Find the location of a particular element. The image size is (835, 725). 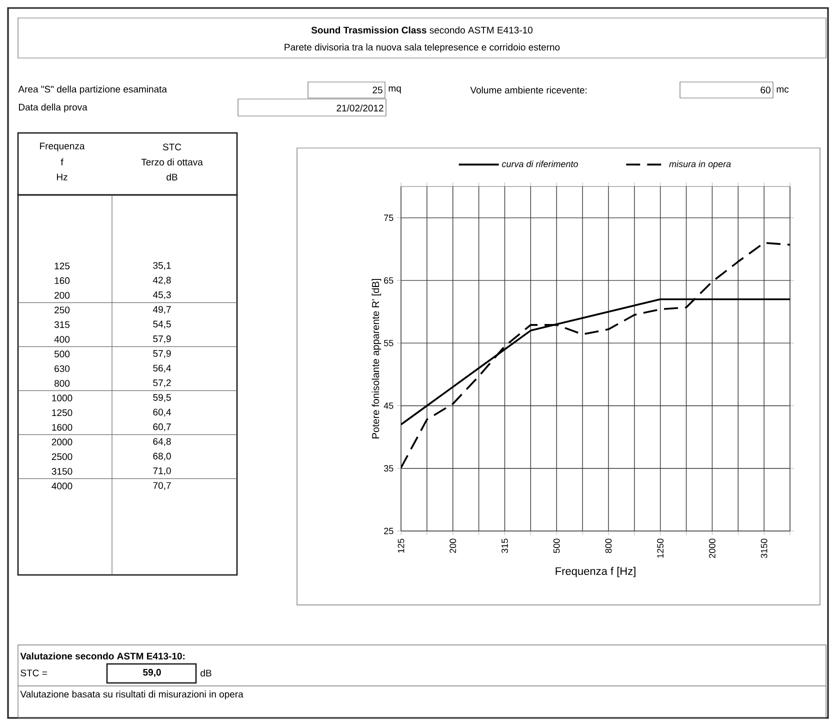

legend-label: misura in opera is located at coordinates (700, 164).